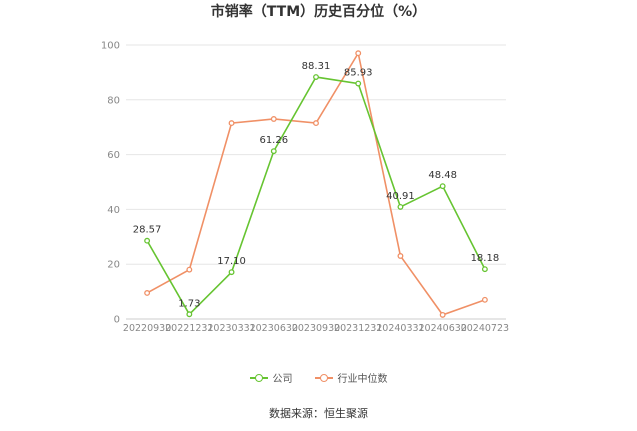 This screenshot has width=637, height=431. I want to click on data-label: 18.18, so click(485, 258).